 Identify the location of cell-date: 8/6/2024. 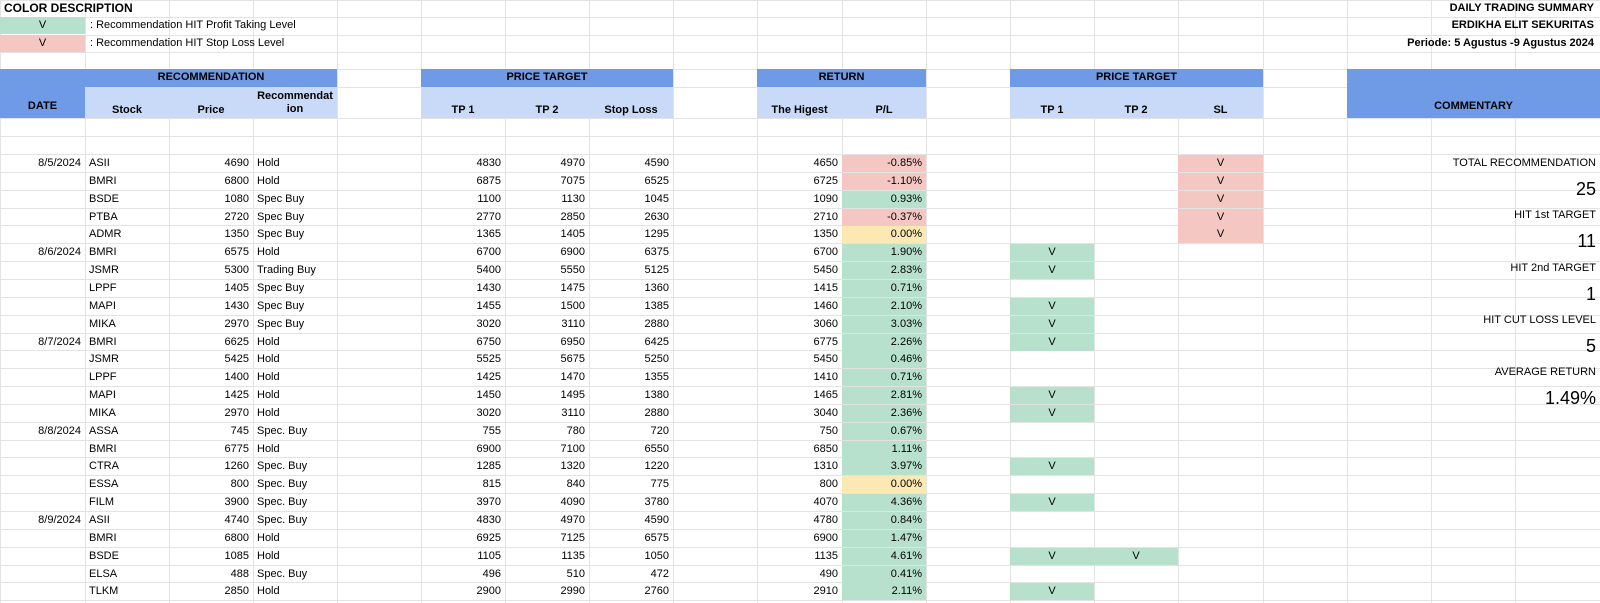
(59, 252).